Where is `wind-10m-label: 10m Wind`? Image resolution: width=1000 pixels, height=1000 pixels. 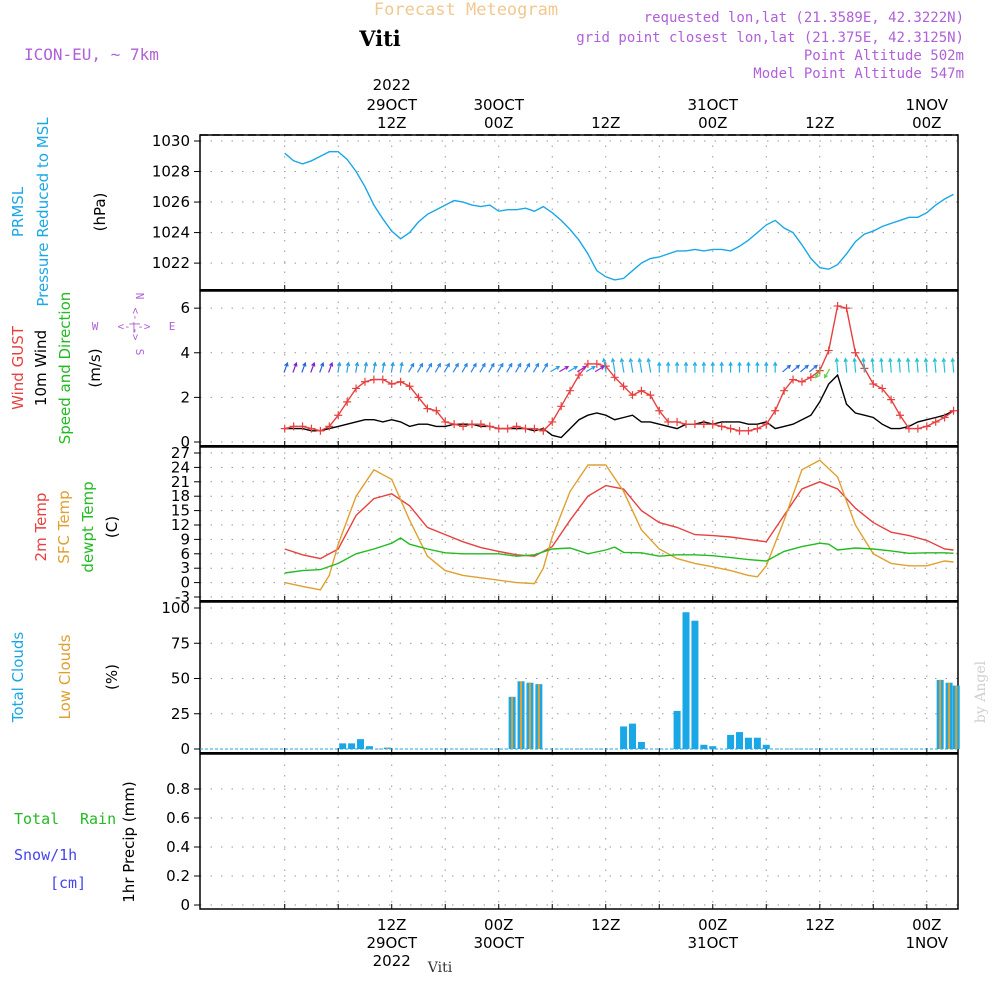 wind-10m-label: 10m Wind is located at coordinates (41, 368).